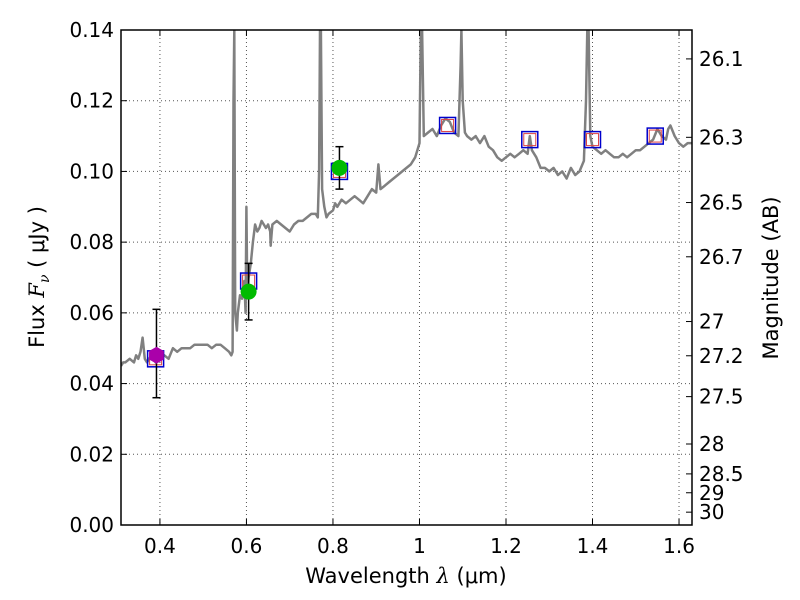  I want to click on y-tick-label: 0.10, so click(91, 171).